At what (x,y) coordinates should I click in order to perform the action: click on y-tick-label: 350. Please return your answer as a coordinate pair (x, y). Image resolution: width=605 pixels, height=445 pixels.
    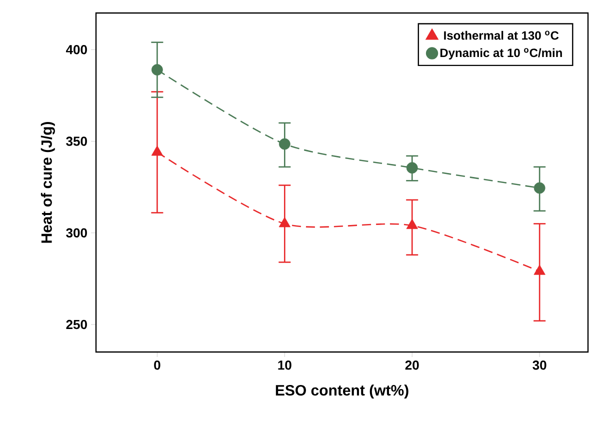
    Looking at the image, I should click on (76, 141).